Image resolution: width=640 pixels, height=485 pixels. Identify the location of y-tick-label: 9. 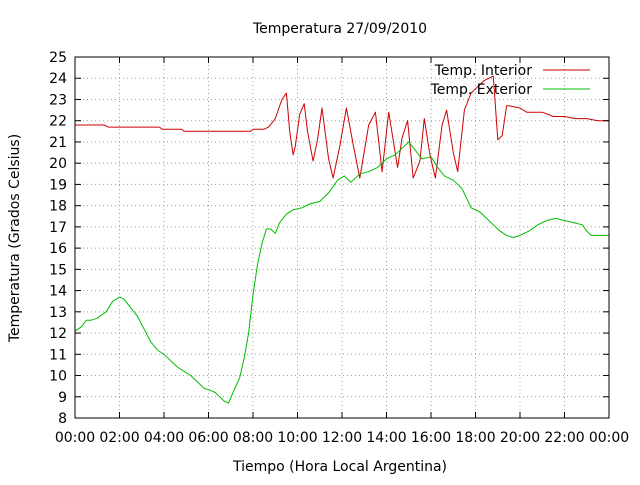
(62, 398).